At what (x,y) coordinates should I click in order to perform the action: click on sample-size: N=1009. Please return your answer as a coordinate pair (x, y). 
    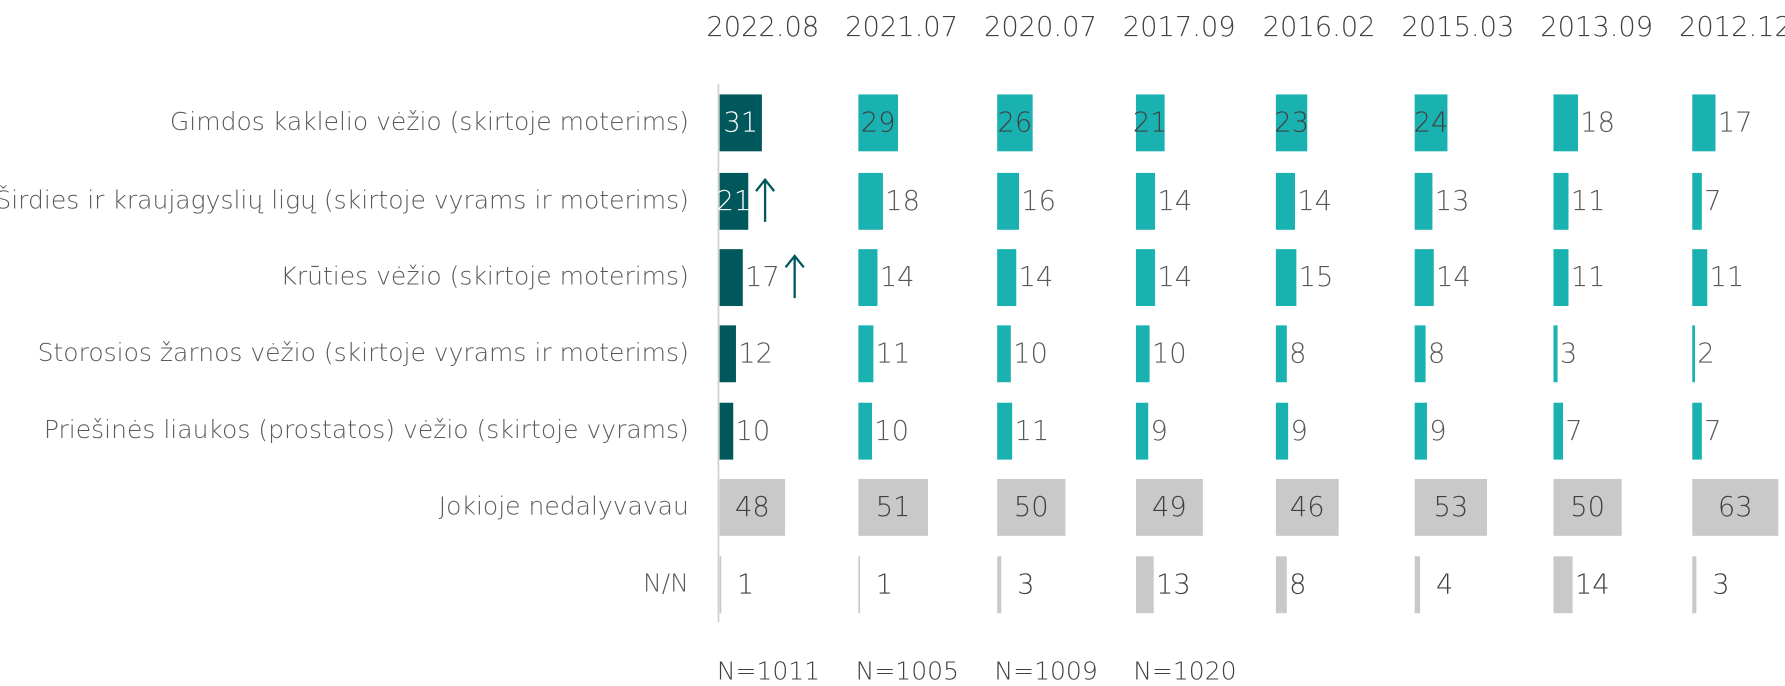
    Looking at the image, I should click on (1045, 670).